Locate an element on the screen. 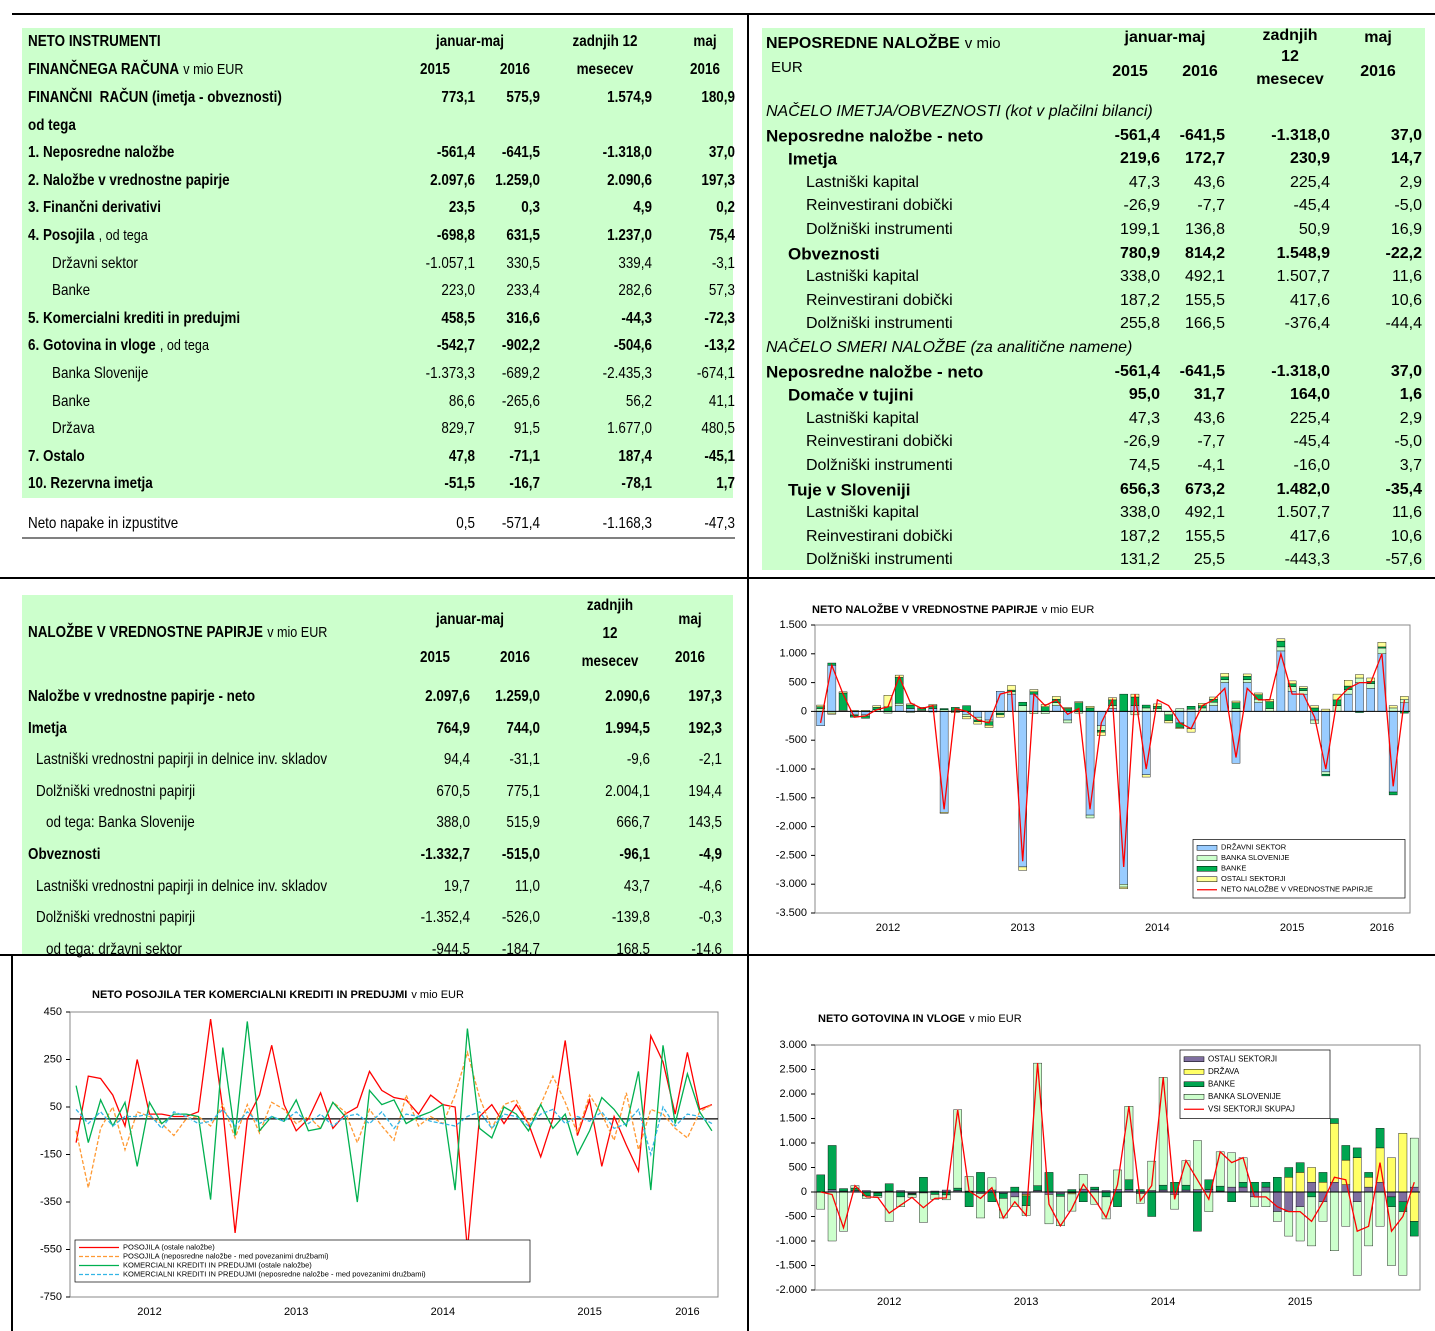  cell: 180,9 is located at coordinates (718, 98).